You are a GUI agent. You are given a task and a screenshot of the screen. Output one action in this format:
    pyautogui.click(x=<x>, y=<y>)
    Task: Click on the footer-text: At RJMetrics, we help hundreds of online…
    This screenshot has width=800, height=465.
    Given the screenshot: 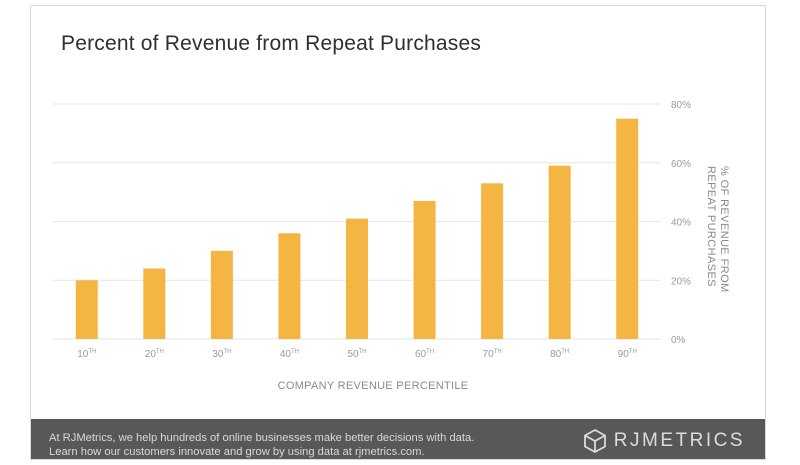 What is the action you would take?
    pyautogui.click(x=261, y=445)
    